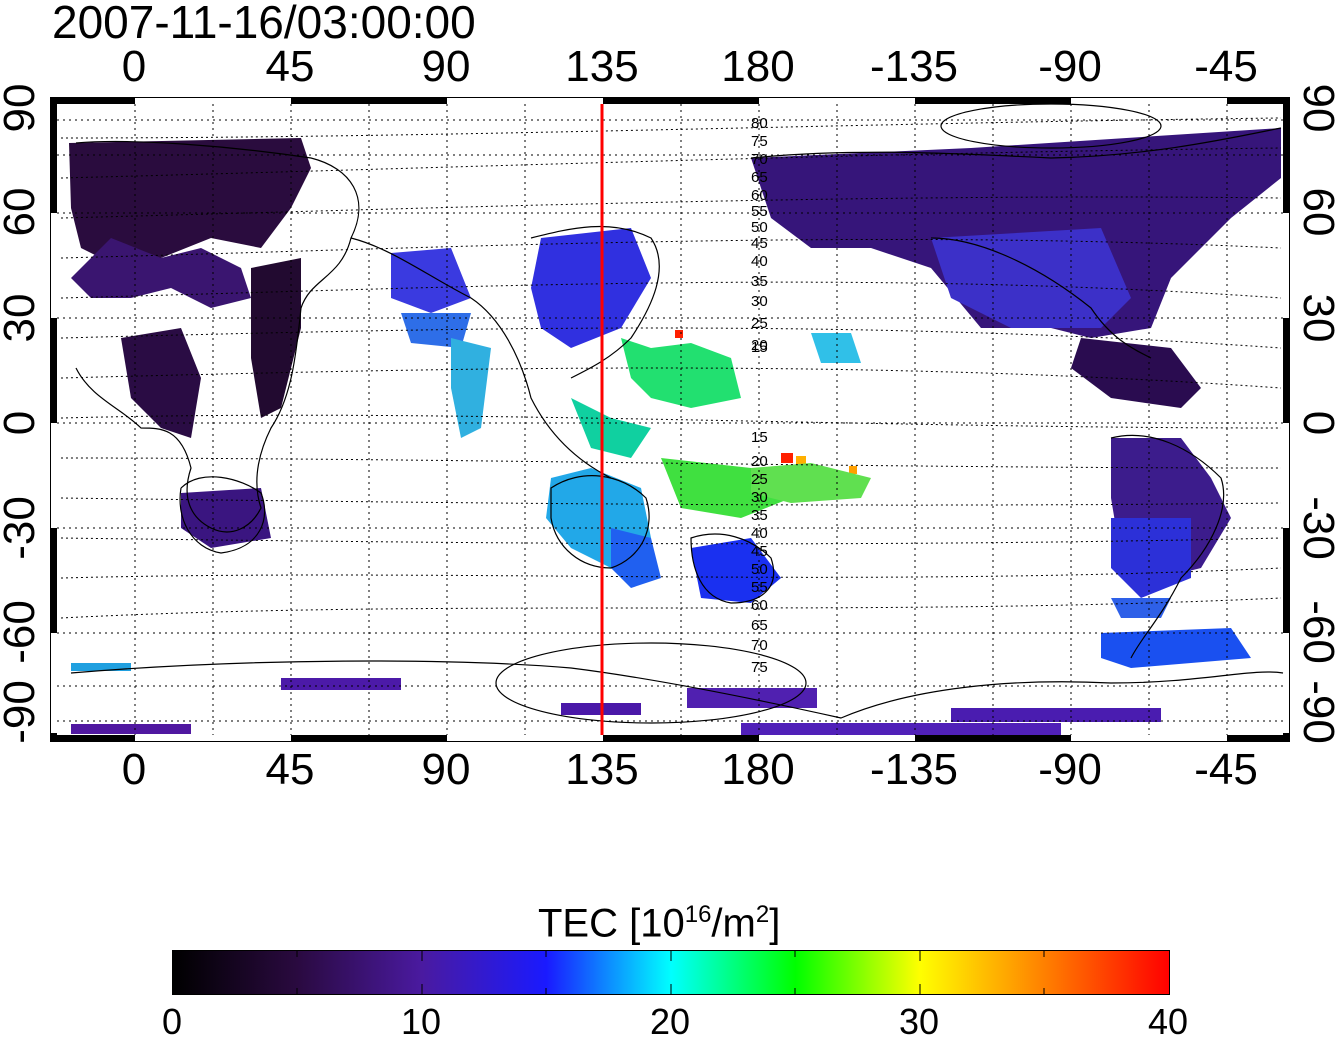 This screenshot has width=1342, height=1042. Describe the element at coordinates (670, 1021) in the screenshot. I see `colorbar-label: 20` at that location.